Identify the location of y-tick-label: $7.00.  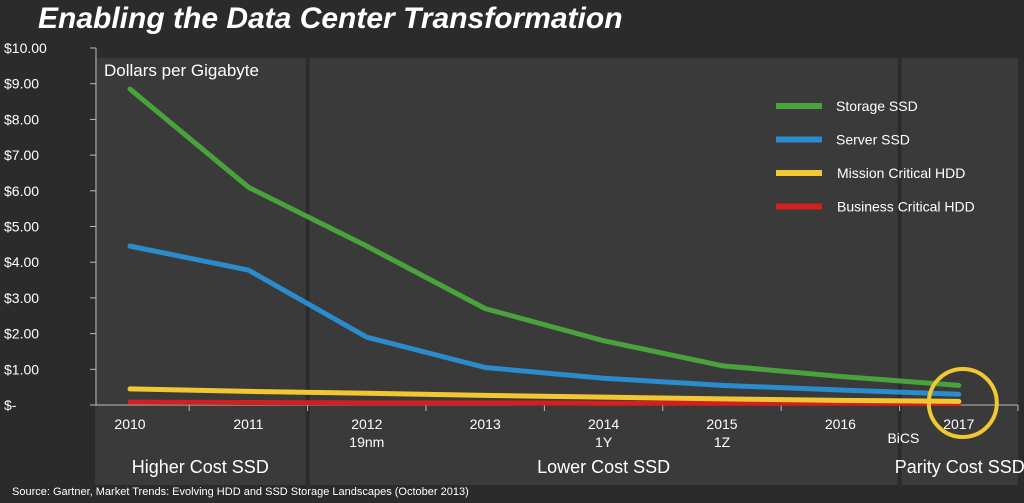
(21, 155).